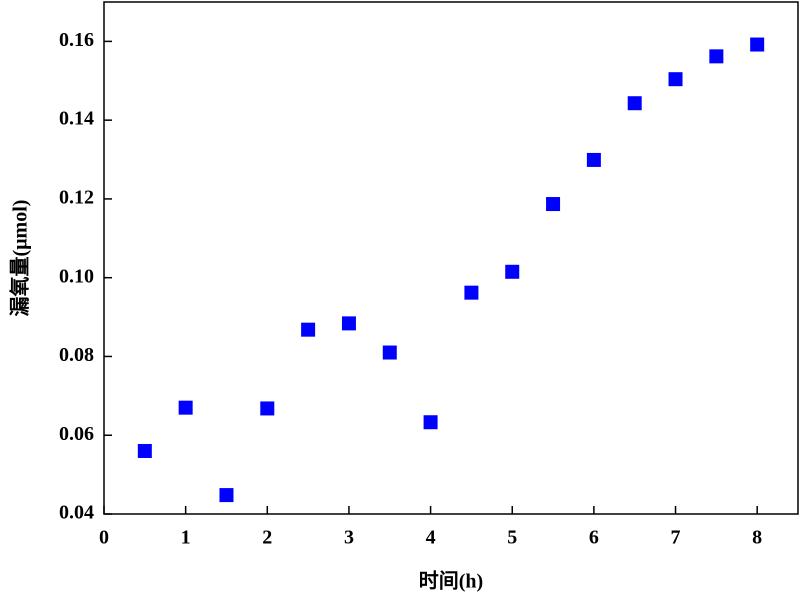 The height and width of the screenshot is (602, 800). Describe the element at coordinates (76, 513) in the screenshot. I see `y-tick-label: 0.04` at that location.